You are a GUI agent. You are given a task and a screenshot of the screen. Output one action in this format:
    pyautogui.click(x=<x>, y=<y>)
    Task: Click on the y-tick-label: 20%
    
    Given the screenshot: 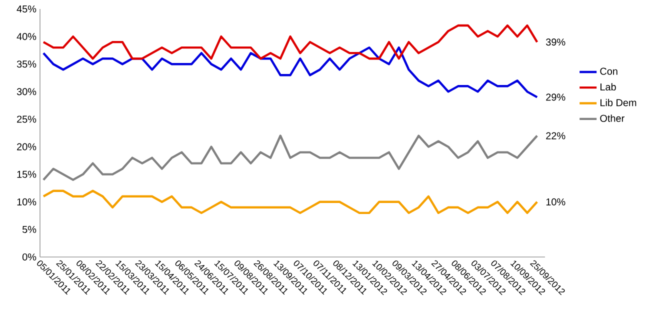 What is the action you would take?
    pyautogui.click(x=26, y=146)
    